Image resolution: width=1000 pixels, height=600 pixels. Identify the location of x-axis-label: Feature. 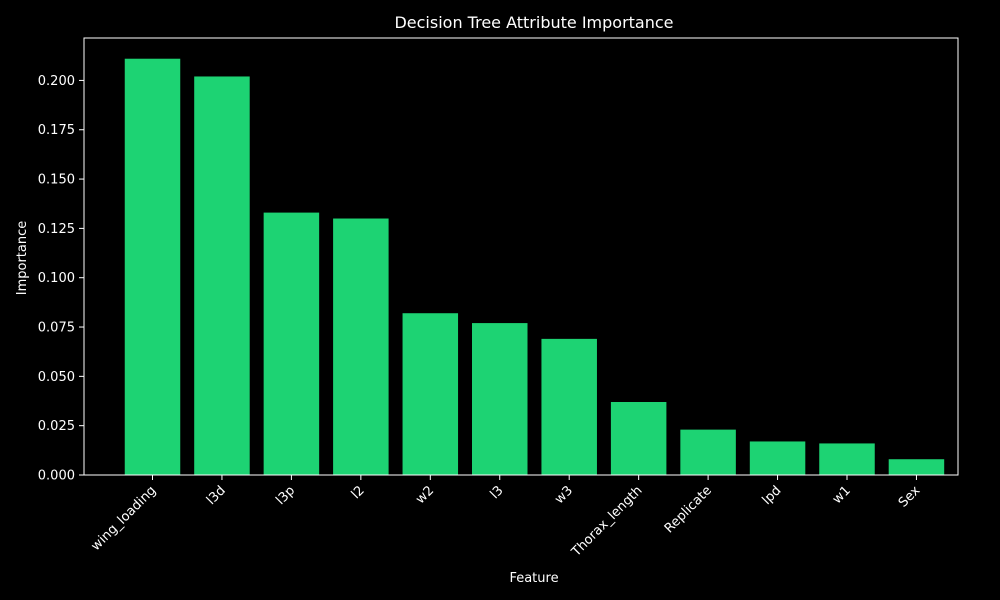
(533, 578).